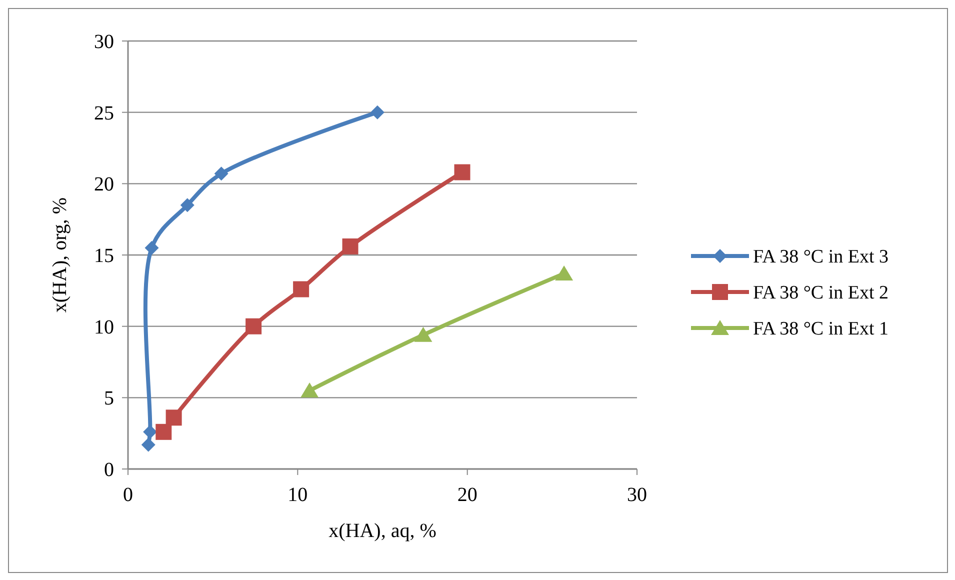  Describe the element at coordinates (821, 257) in the screenshot. I see `legend-label: FA 38 °C in Ext 3` at that location.